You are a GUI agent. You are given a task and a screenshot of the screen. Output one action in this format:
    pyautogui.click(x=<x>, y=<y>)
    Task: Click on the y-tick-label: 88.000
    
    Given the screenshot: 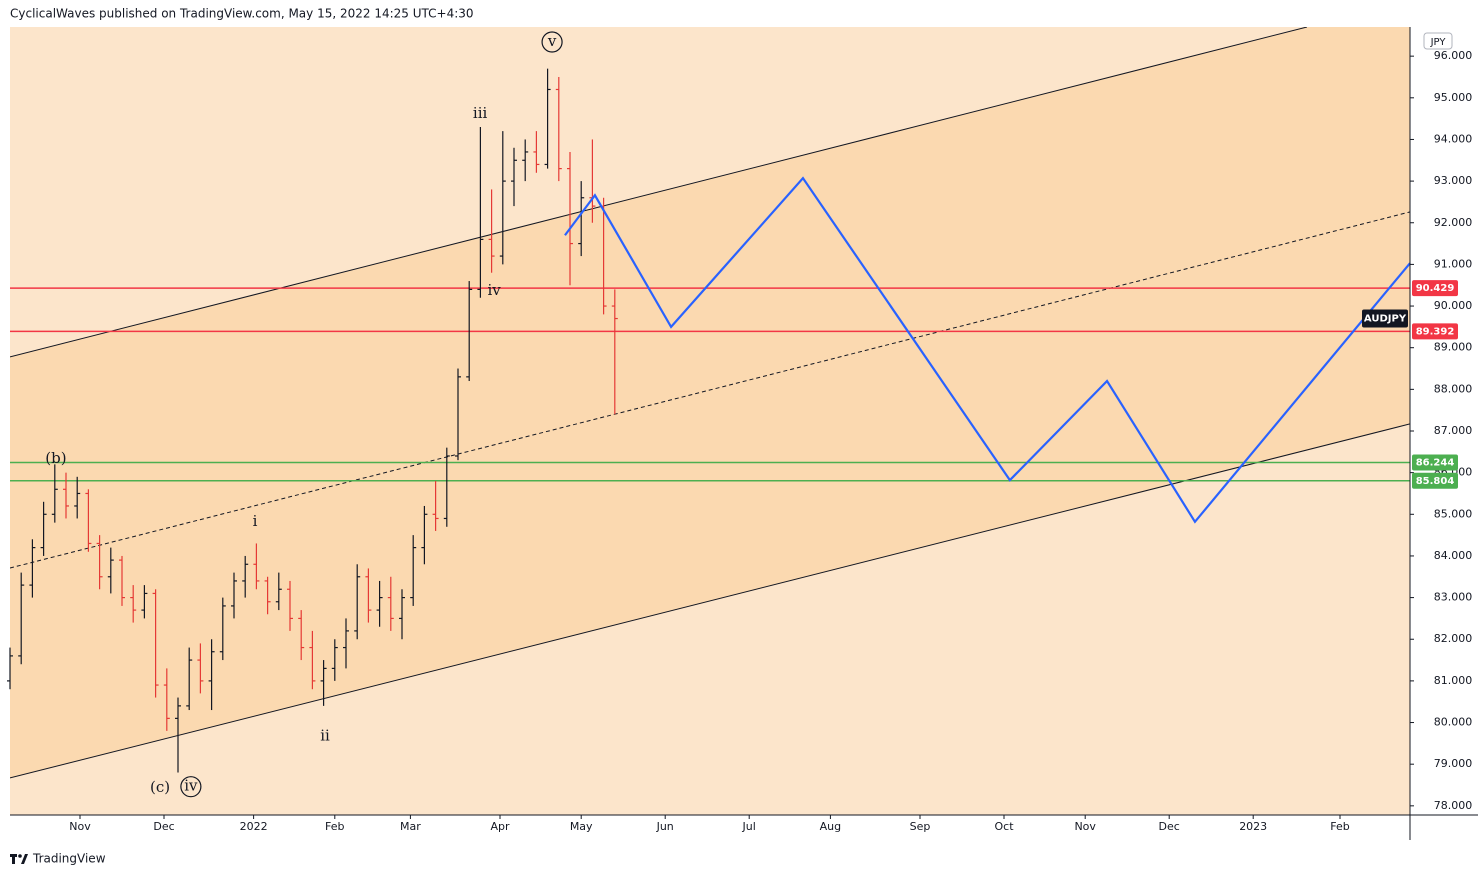 What is the action you would take?
    pyautogui.click(x=1453, y=388)
    